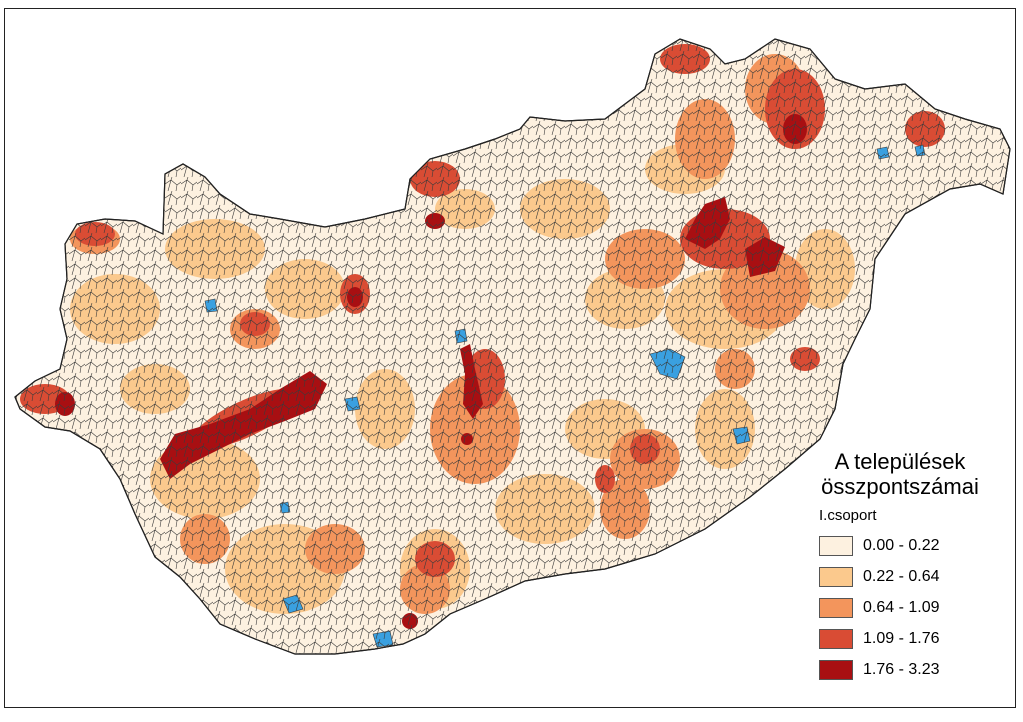  I want to click on legend-item: 1.09 - 1.76, so click(911, 638).